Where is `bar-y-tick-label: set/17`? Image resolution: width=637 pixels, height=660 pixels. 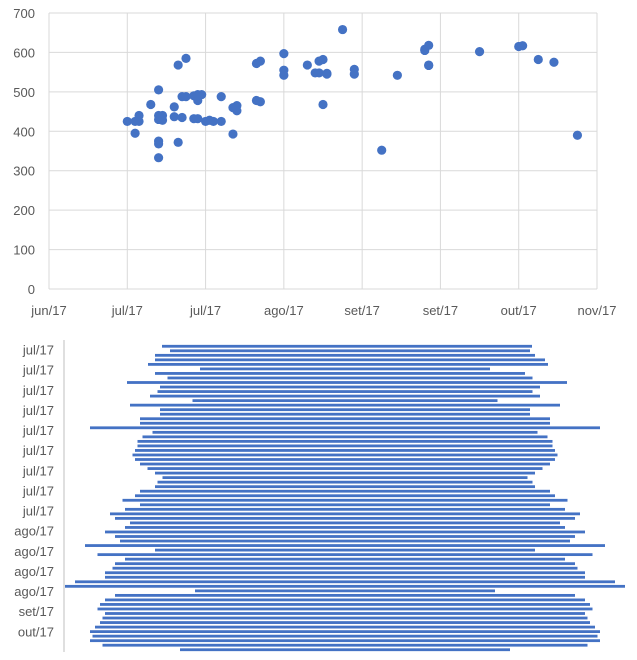
bar-y-tick-label: set/17 is located at coordinates (36, 611).